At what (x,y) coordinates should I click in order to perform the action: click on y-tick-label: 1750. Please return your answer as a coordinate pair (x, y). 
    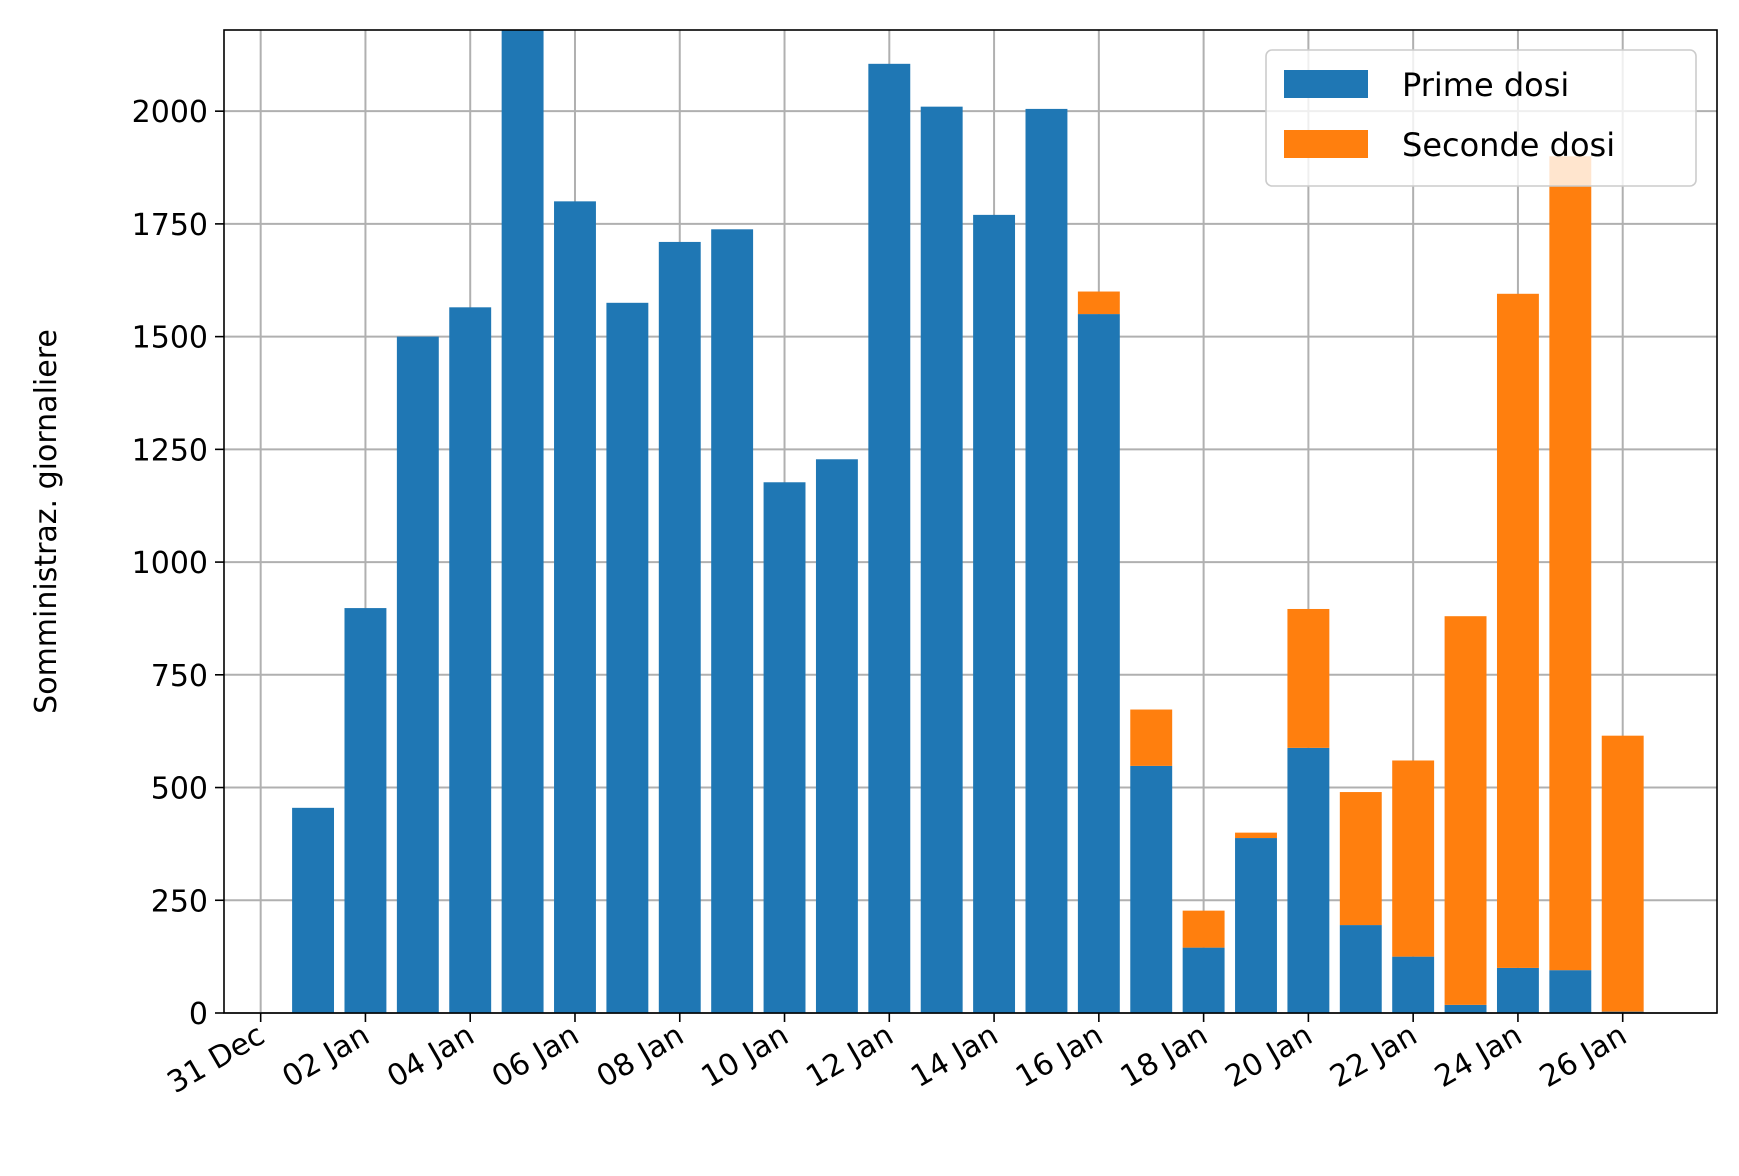
    Looking at the image, I should click on (170, 225).